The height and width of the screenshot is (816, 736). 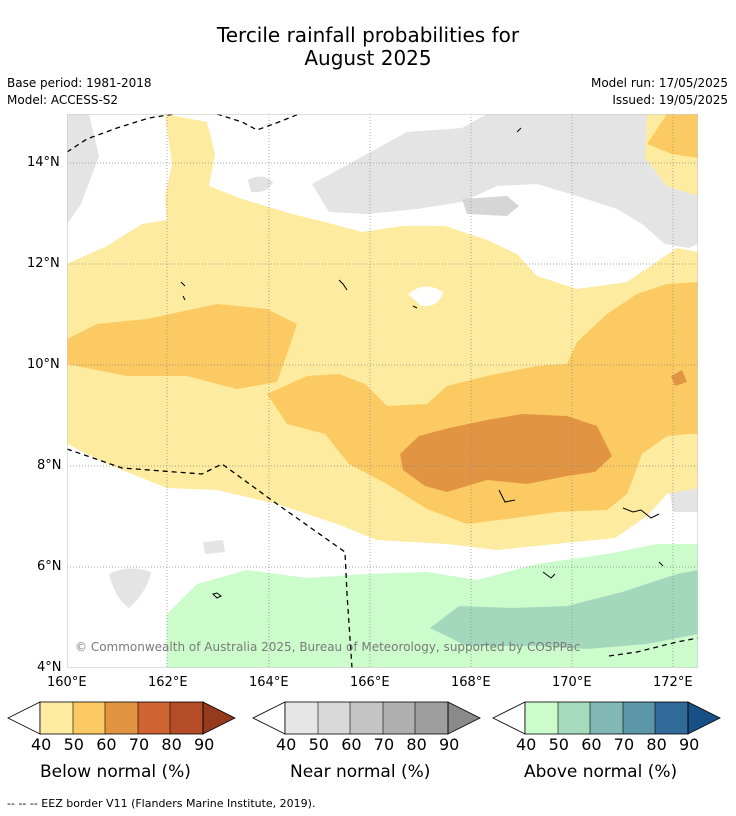 I want to click on x-tick-168e: 168°E, so click(x=471, y=682).